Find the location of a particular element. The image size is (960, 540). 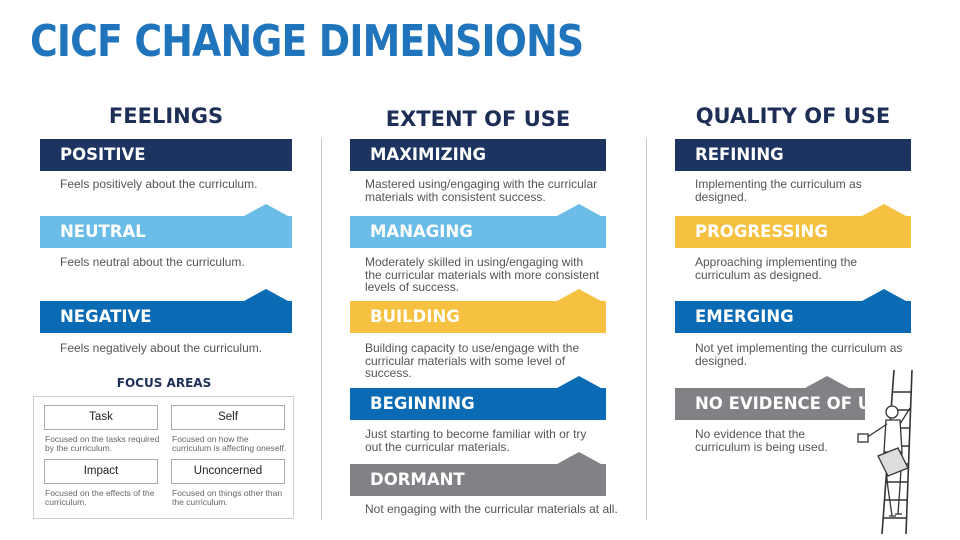

column-heading-quality-of-use: QUALITY OF USE is located at coordinates (793, 116).